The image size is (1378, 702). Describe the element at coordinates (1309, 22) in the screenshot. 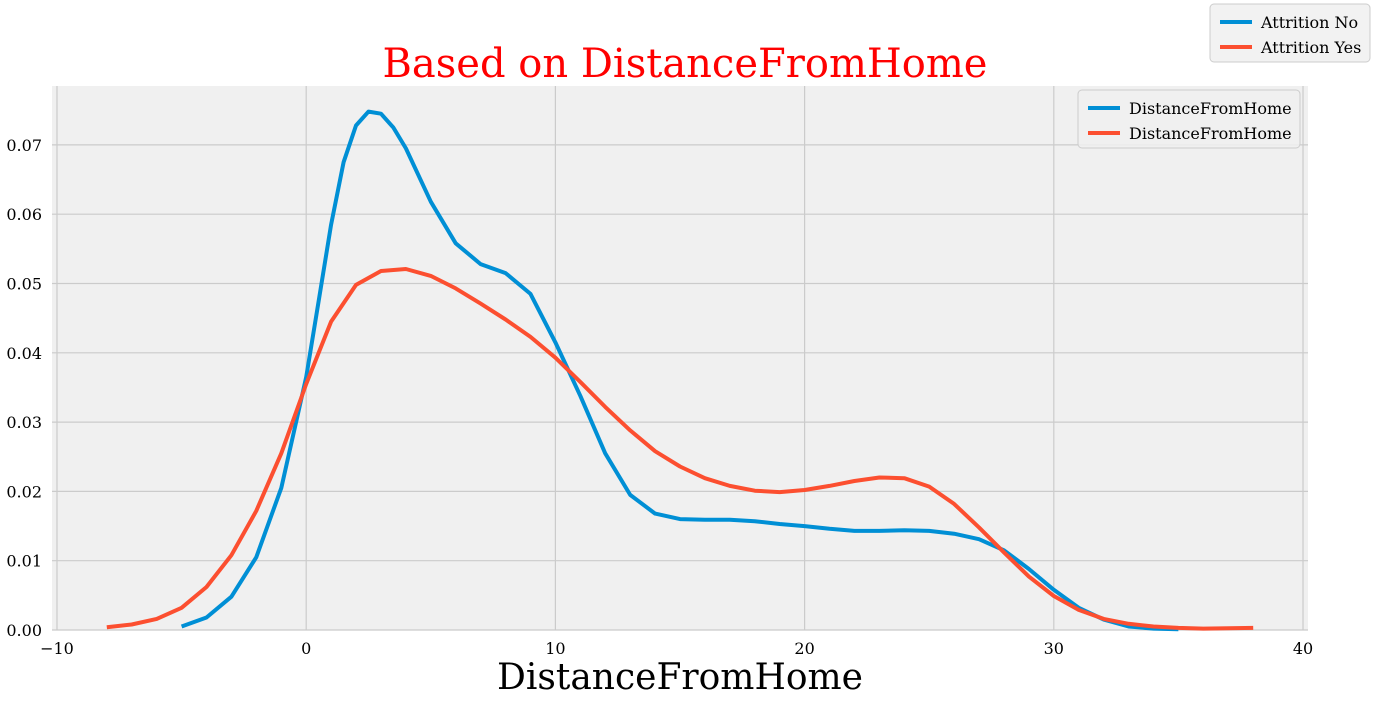

I see `outer-legend-label: Attrition No` at that location.